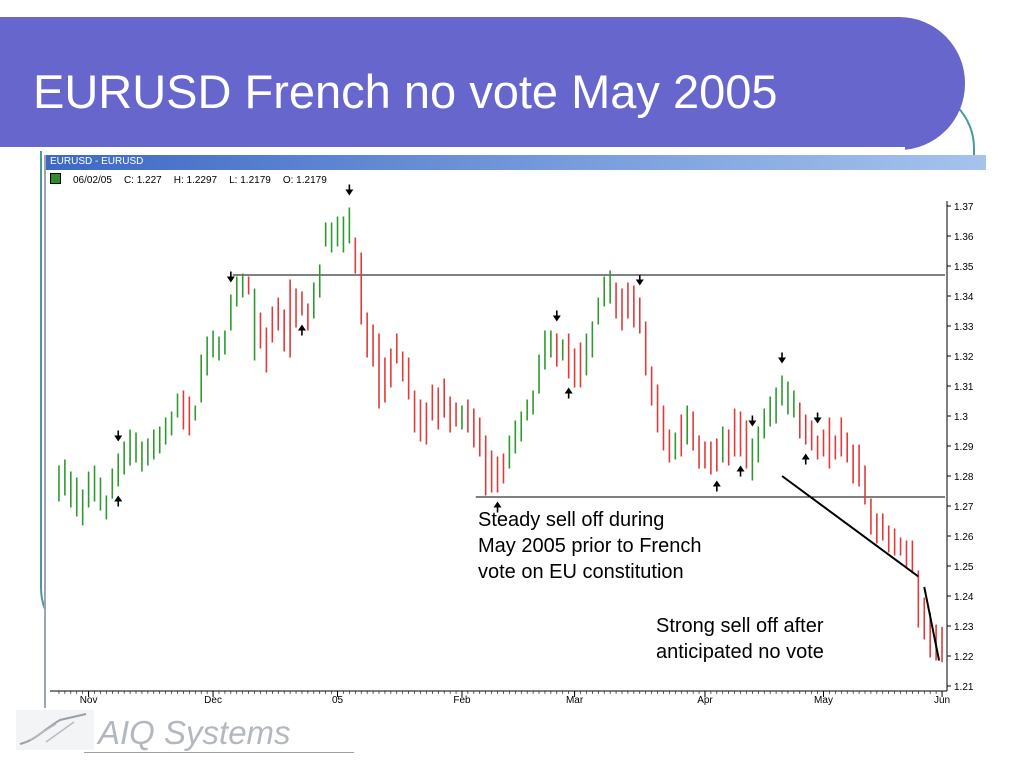  I want to click on y-tick-label: 1.27, so click(964, 507).